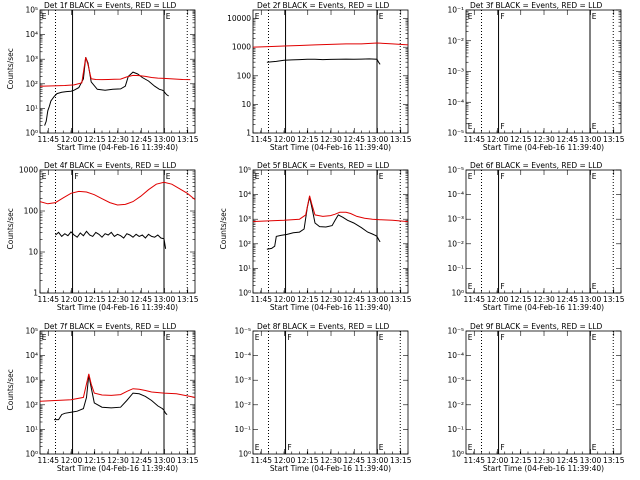  I want to click on panel-title: Det 9f BLACK = Events, RED = LLD, so click(536, 326).